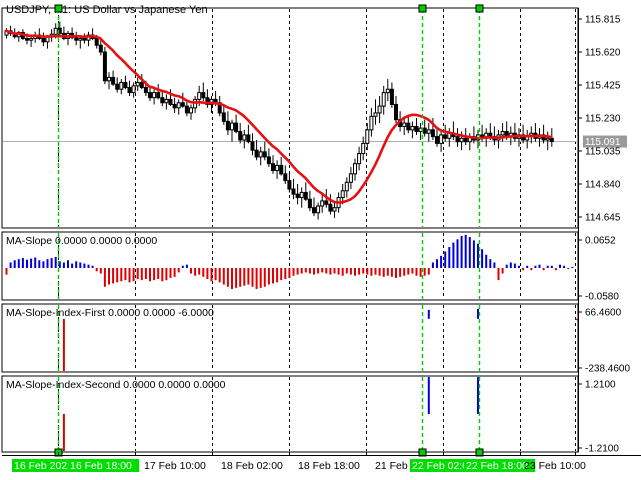 The height and width of the screenshot is (480, 641). Describe the element at coordinates (603, 142) in the screenshot. I see `current-price-label: 115.091` at that location.